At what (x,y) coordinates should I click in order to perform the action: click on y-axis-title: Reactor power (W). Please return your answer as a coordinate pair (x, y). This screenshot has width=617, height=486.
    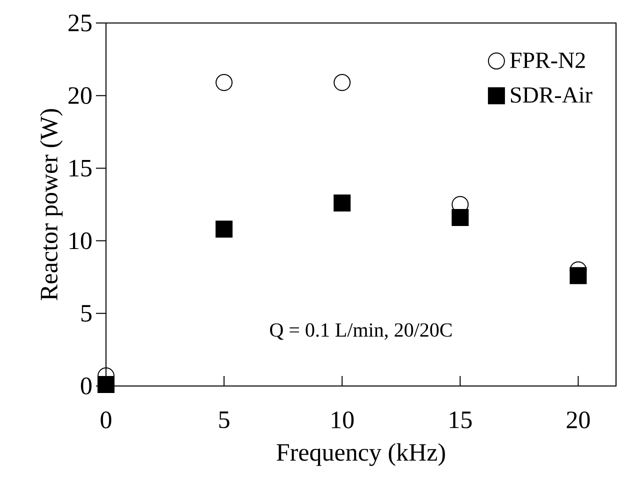
    Looking at the image, I should click on (51, 204).